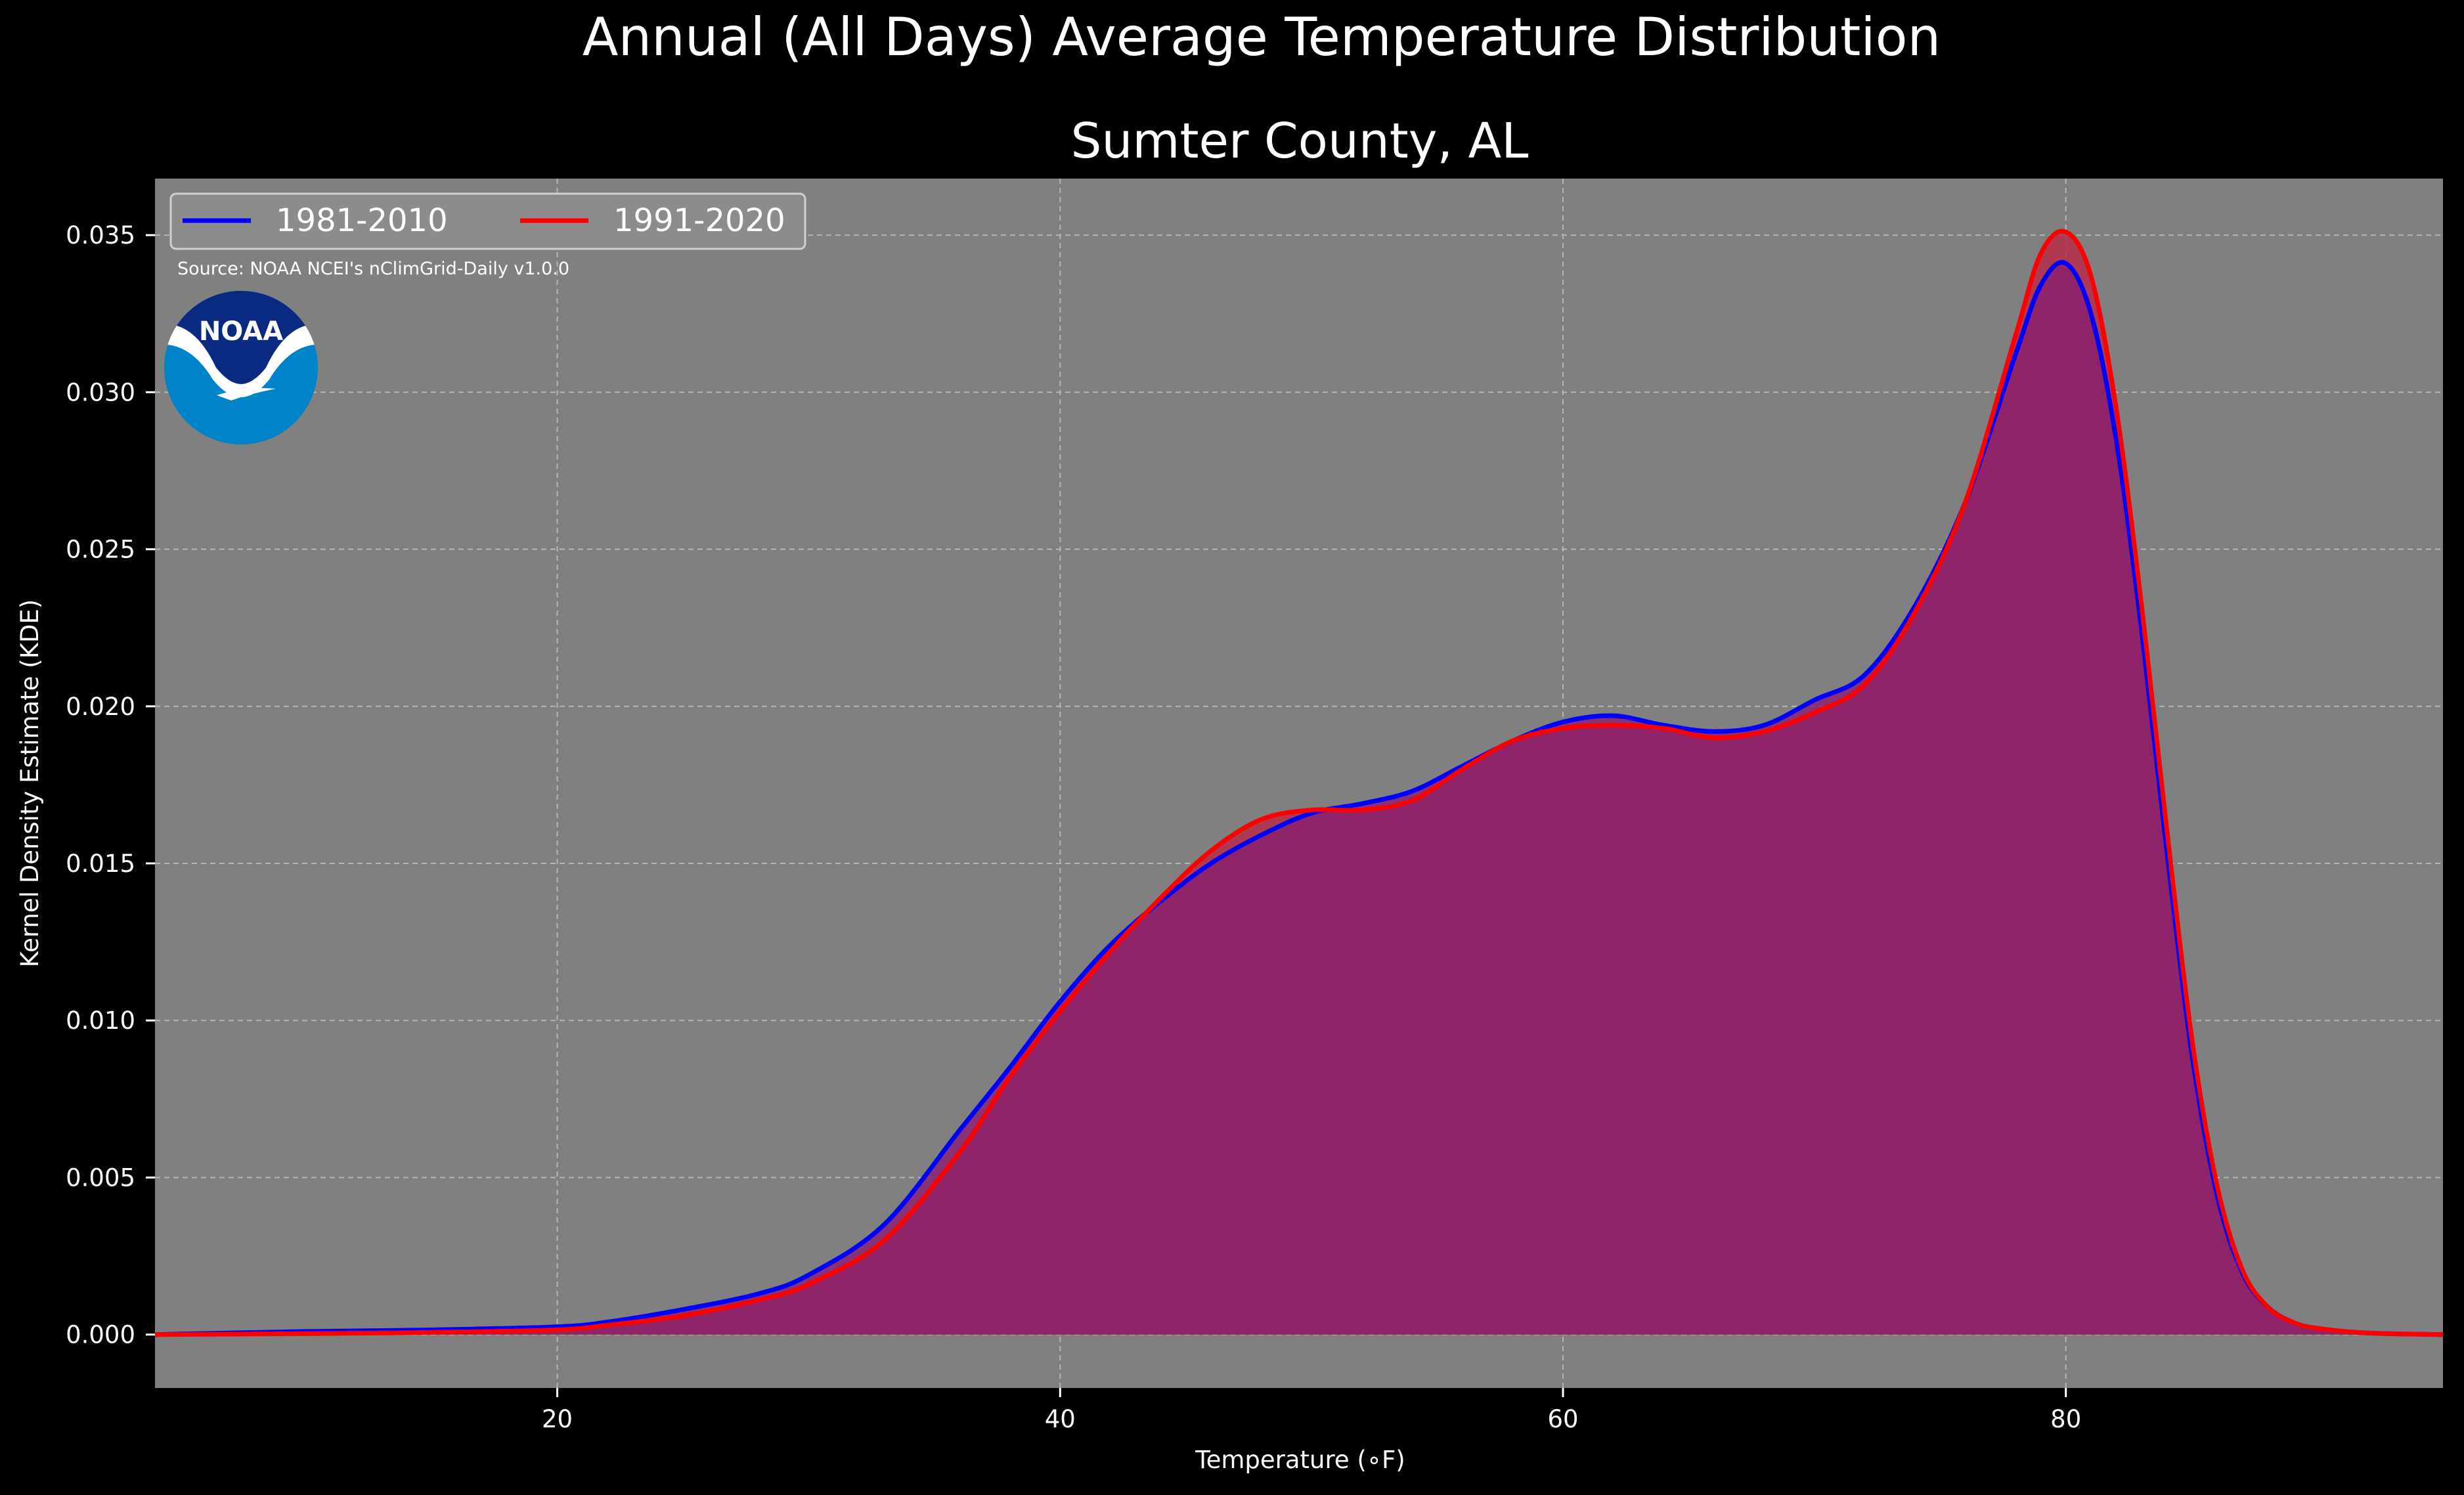  Describe the element at coordinates (100, 864) in the screenshot. I see `y-tick-label: 0.015` at that location.